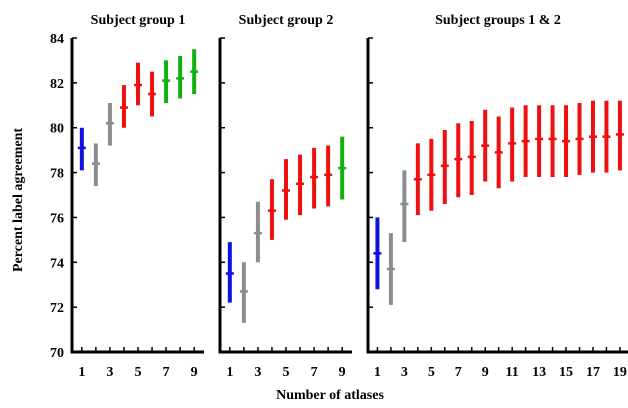 The height and width of the screenshot is (408, 628). I want to click on y-tick-label: 84, so click(57, 39).